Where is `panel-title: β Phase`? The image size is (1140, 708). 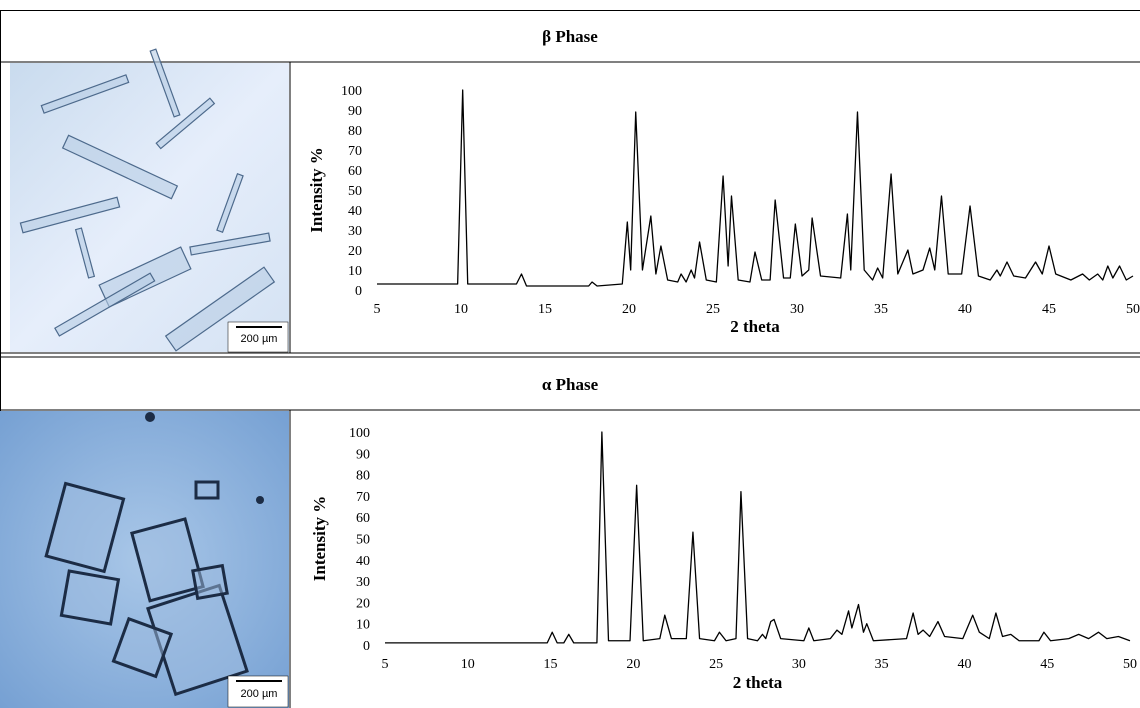
panel-title: β Phase is located at coordinates (570, 36).